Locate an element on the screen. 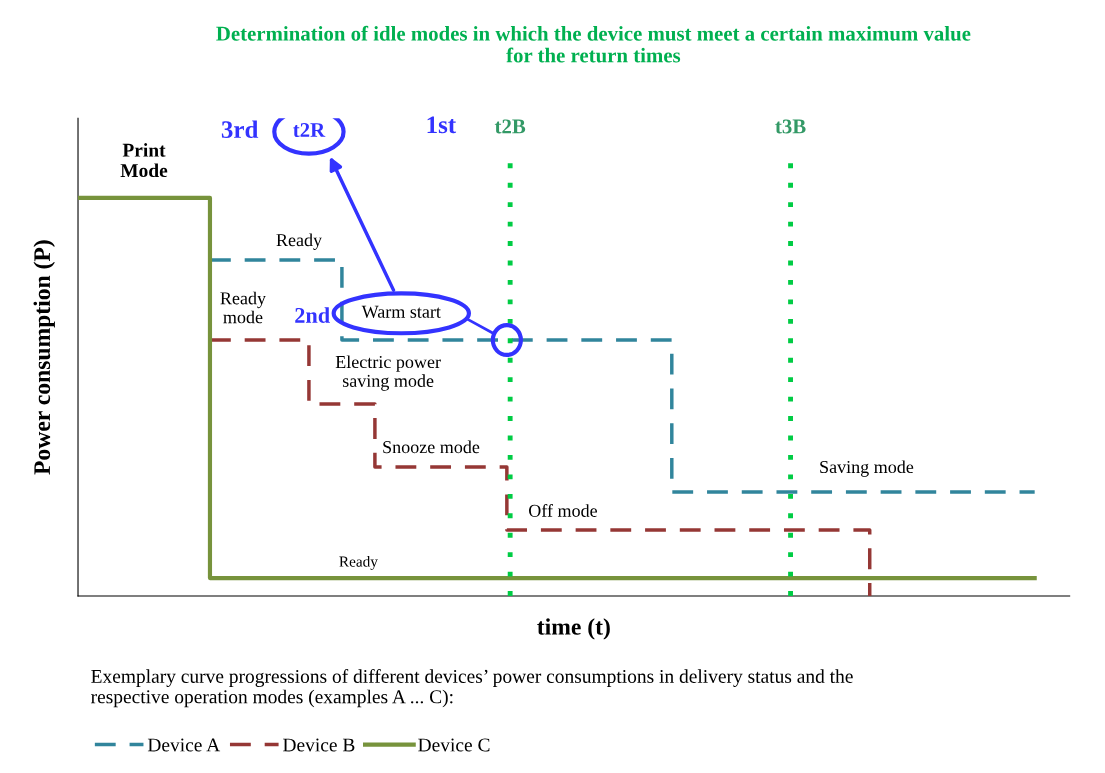 This screenshot has height=773, width=1105. text: t2B is located at coordinates (510, 126).